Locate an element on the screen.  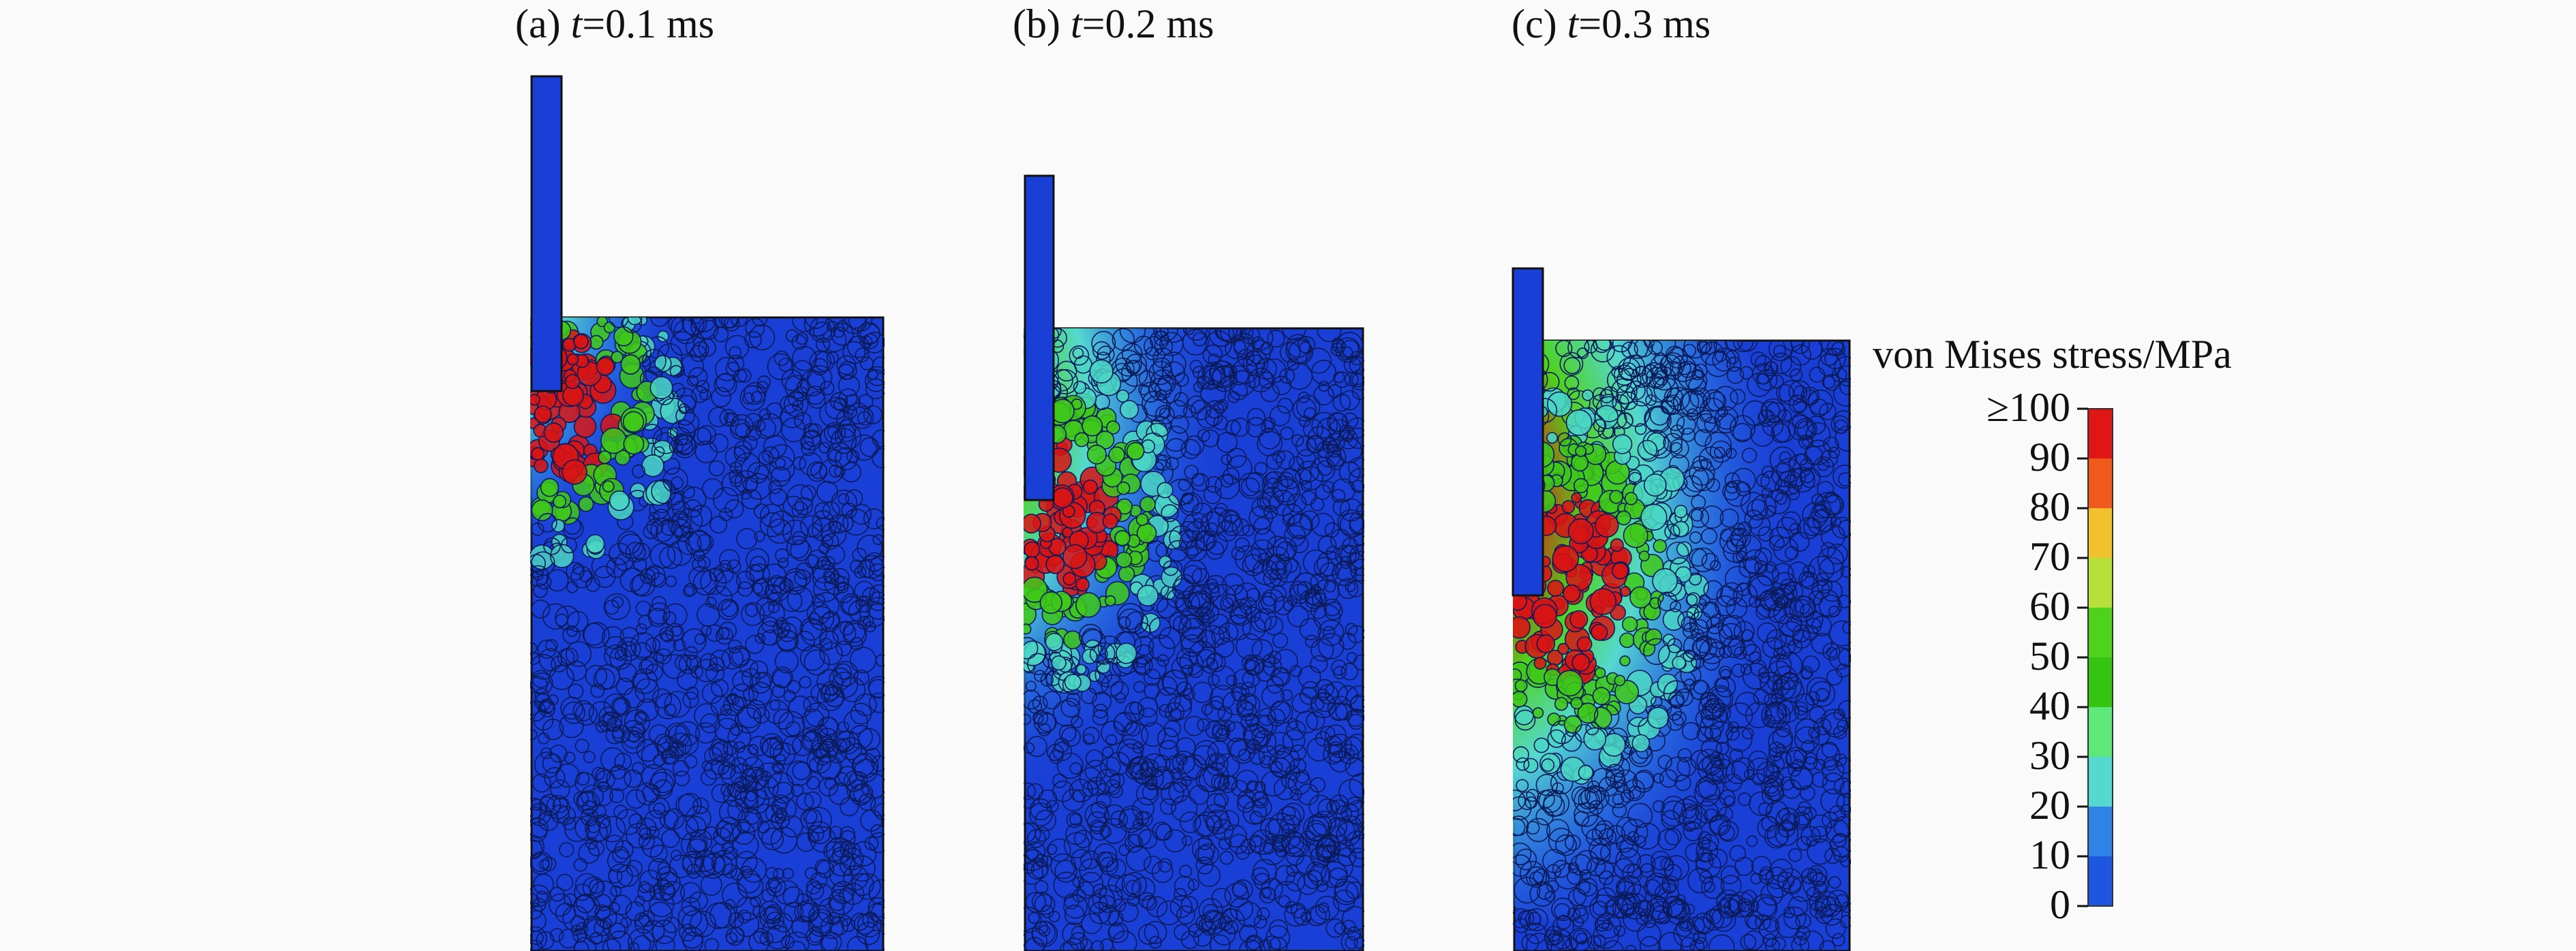
legend-tick-label: 30 is located at coordinates (2049, 755).